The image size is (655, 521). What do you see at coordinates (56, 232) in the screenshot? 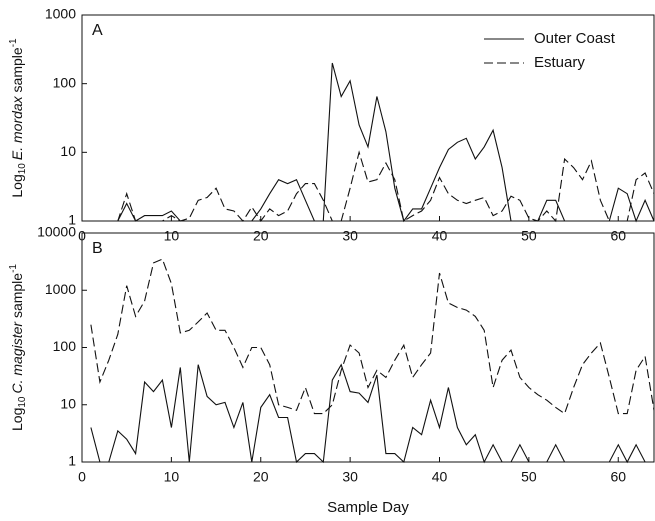
I see `y-tick-label: 10000` at bounding box center [56, 232].